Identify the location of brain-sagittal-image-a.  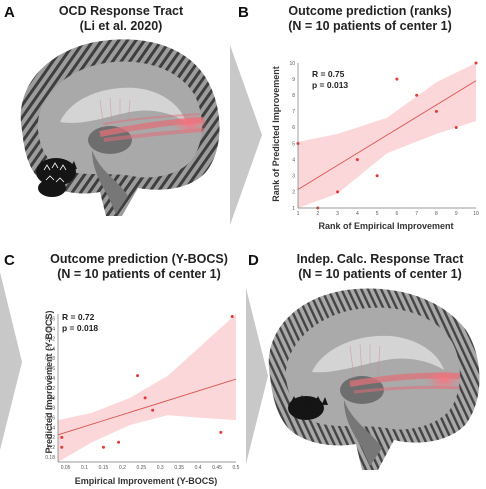
(120, 127).